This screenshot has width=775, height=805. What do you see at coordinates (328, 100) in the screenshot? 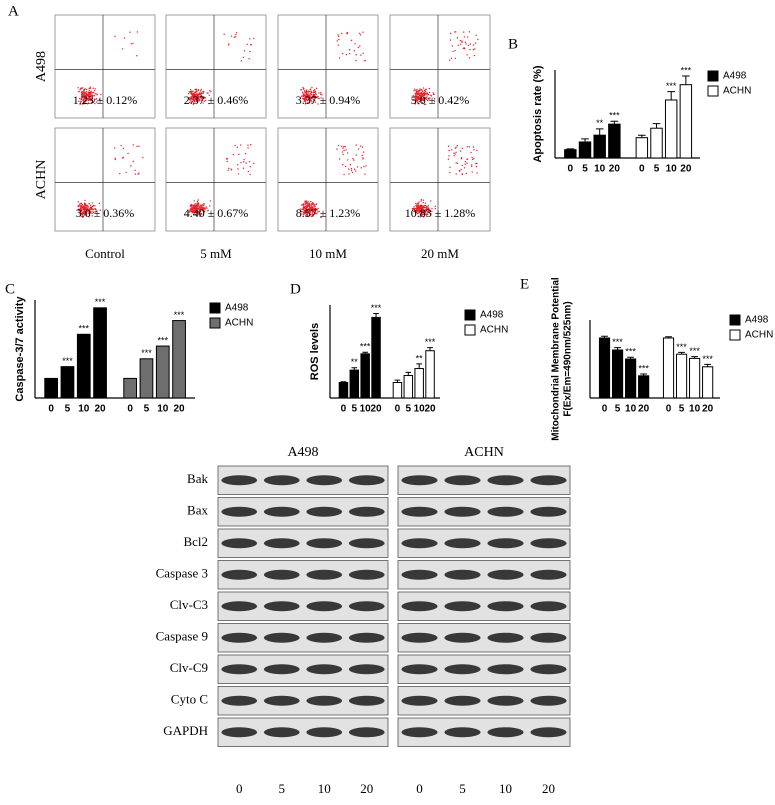
I see `apoptosis-value: 3.37 ± 0.94%` at bounding box center [328, 100].